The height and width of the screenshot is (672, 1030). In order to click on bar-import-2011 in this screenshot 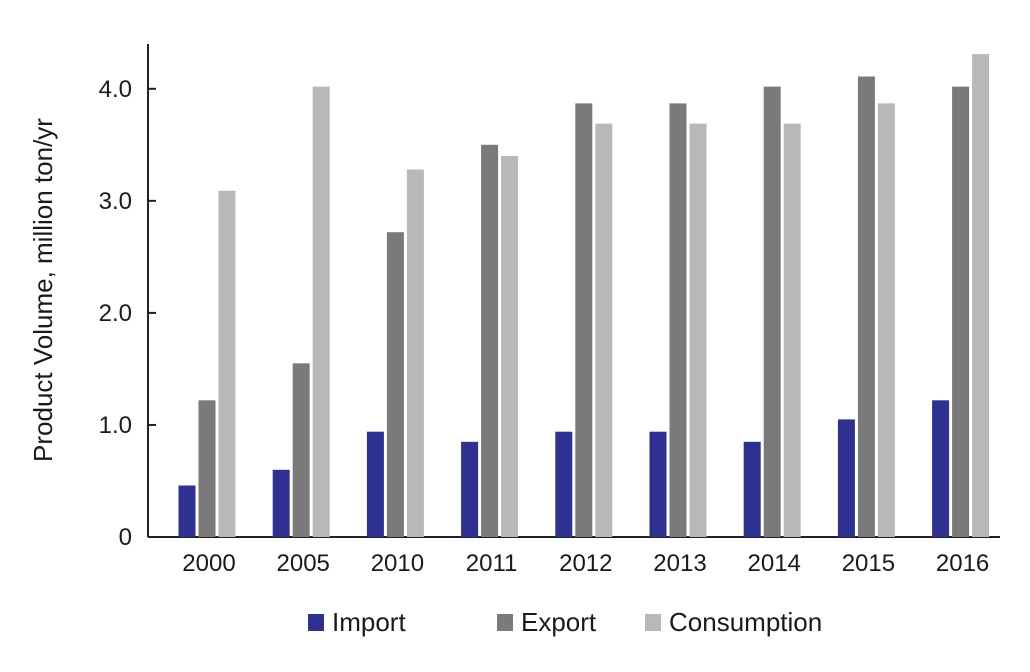, I will do `click(470, 489)`.